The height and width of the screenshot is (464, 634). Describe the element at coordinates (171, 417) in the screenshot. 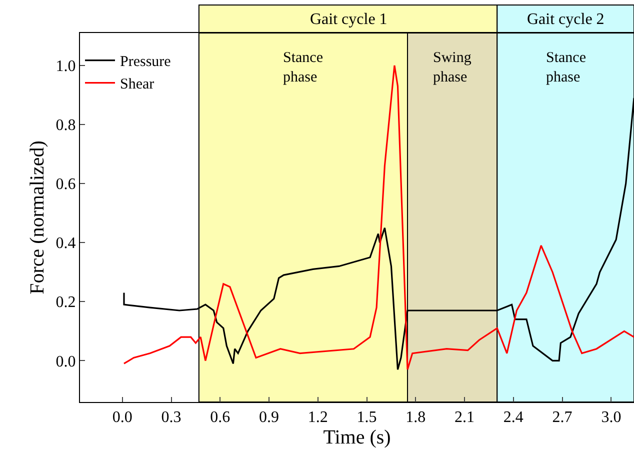

I see `x-tick-label: 0.3` at that location.